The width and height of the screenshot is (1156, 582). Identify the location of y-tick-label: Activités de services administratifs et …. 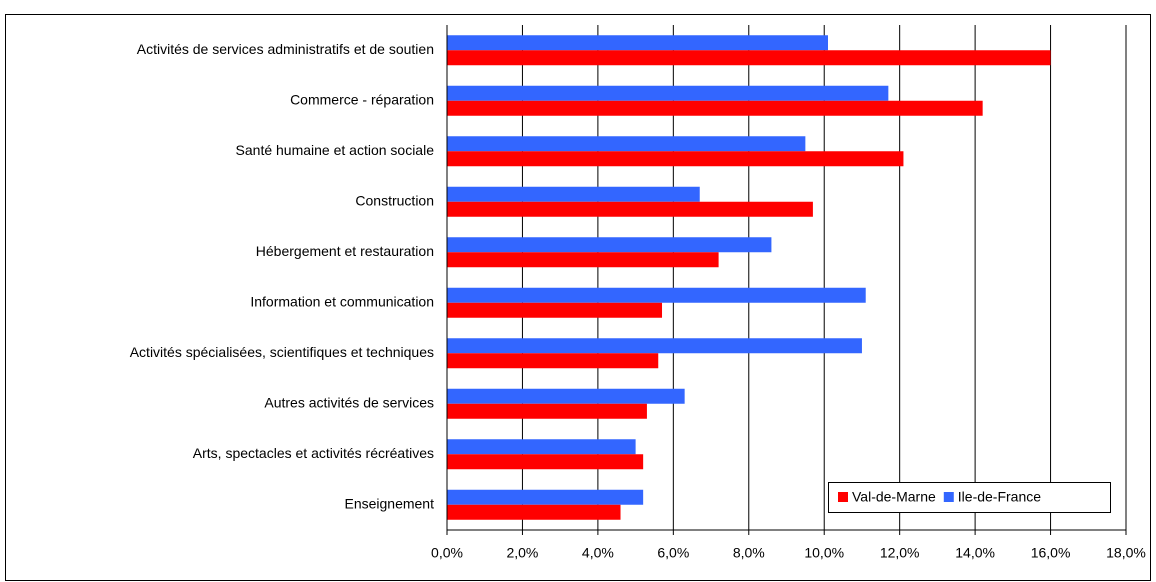
(285, 49).